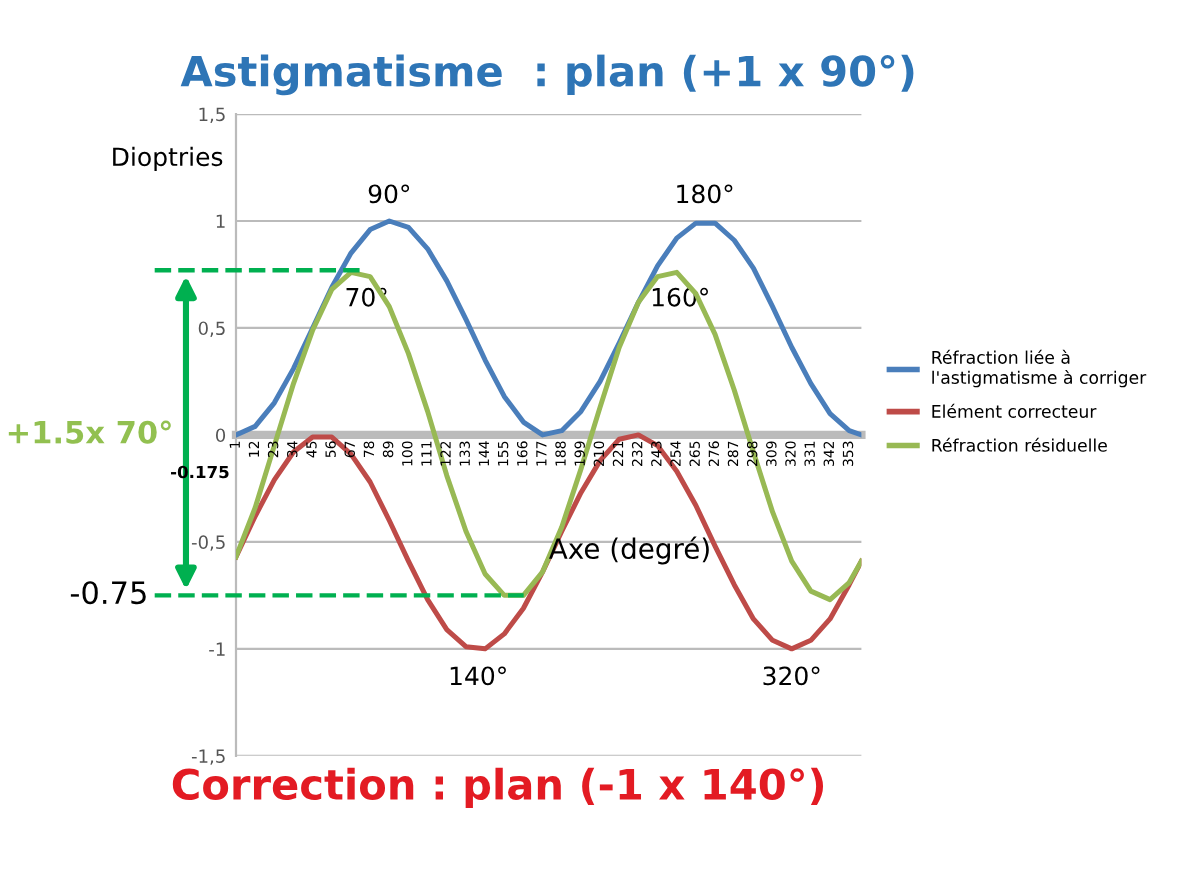 This screenshot has height=884, width=1180. What do you see at coordinates (89, 432) in the screenshot?
I see `text: +1.5x 70°` at bounding box center [89, 432].